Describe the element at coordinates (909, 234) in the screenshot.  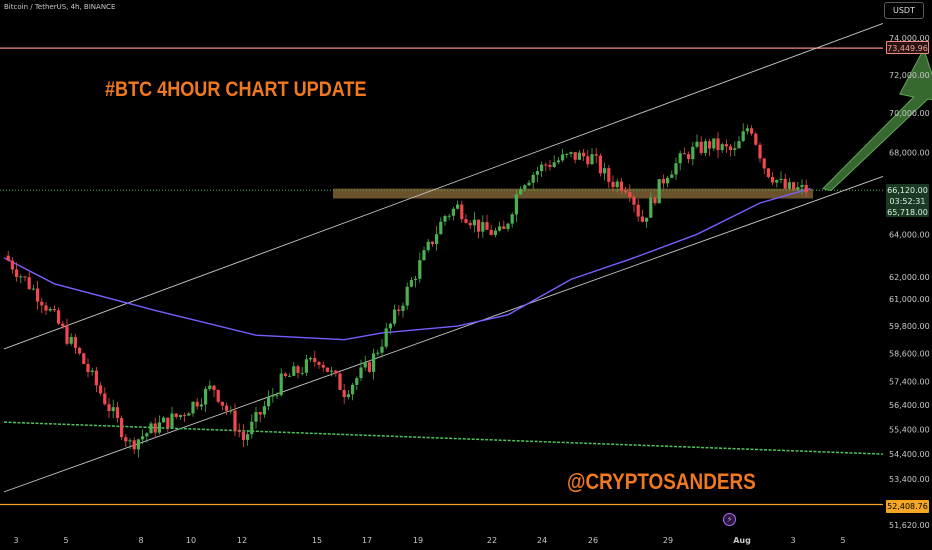
I see `y-tick-label: 64,000.00` at that location.